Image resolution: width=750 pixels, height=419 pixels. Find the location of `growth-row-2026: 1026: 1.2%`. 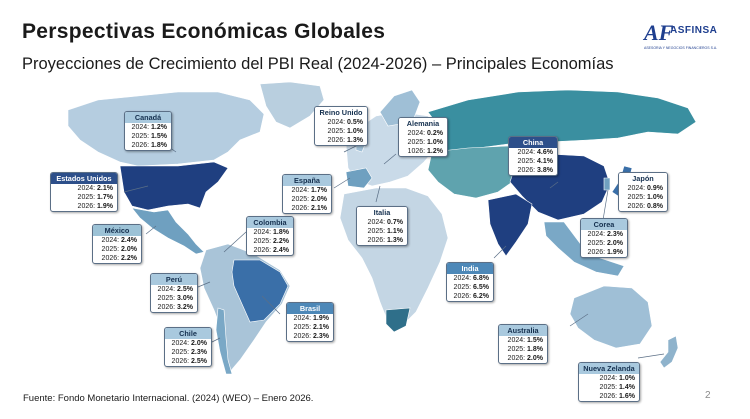

growth-row-2026: 1026: 1.2% is located at coordinates (423, 151).